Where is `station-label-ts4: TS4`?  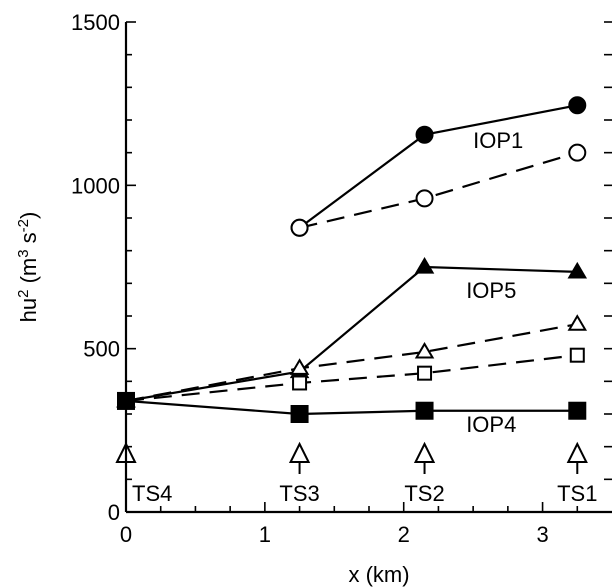 station-label-ts4: TS4 is located at coordinates (152, 493).